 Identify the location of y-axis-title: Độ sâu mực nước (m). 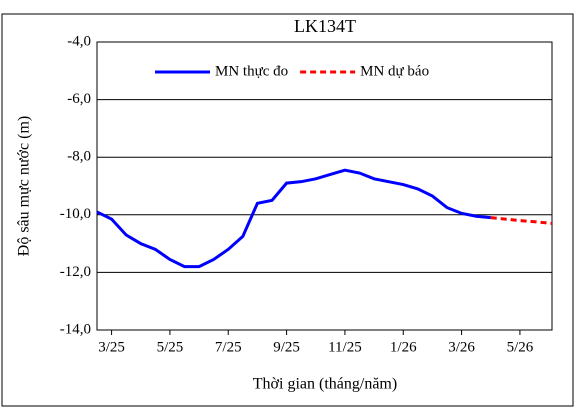
(24, 186).